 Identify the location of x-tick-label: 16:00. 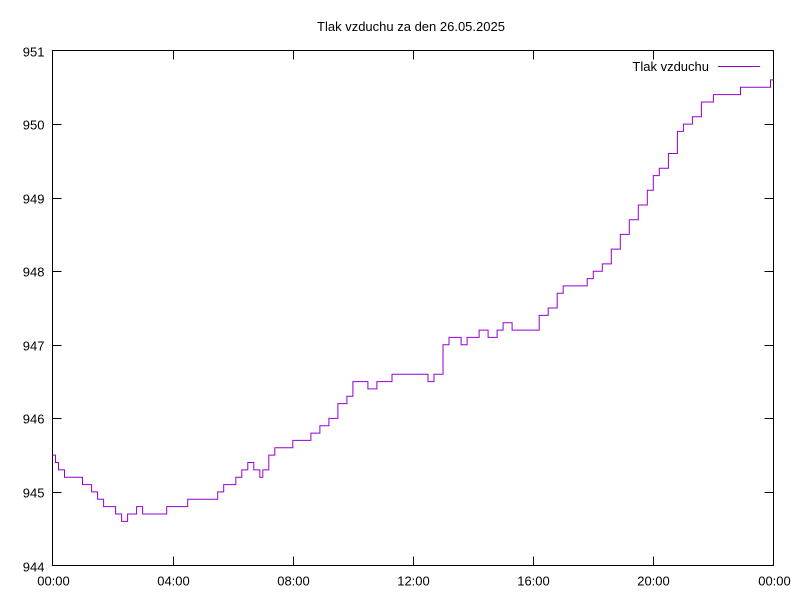
(533, 581).